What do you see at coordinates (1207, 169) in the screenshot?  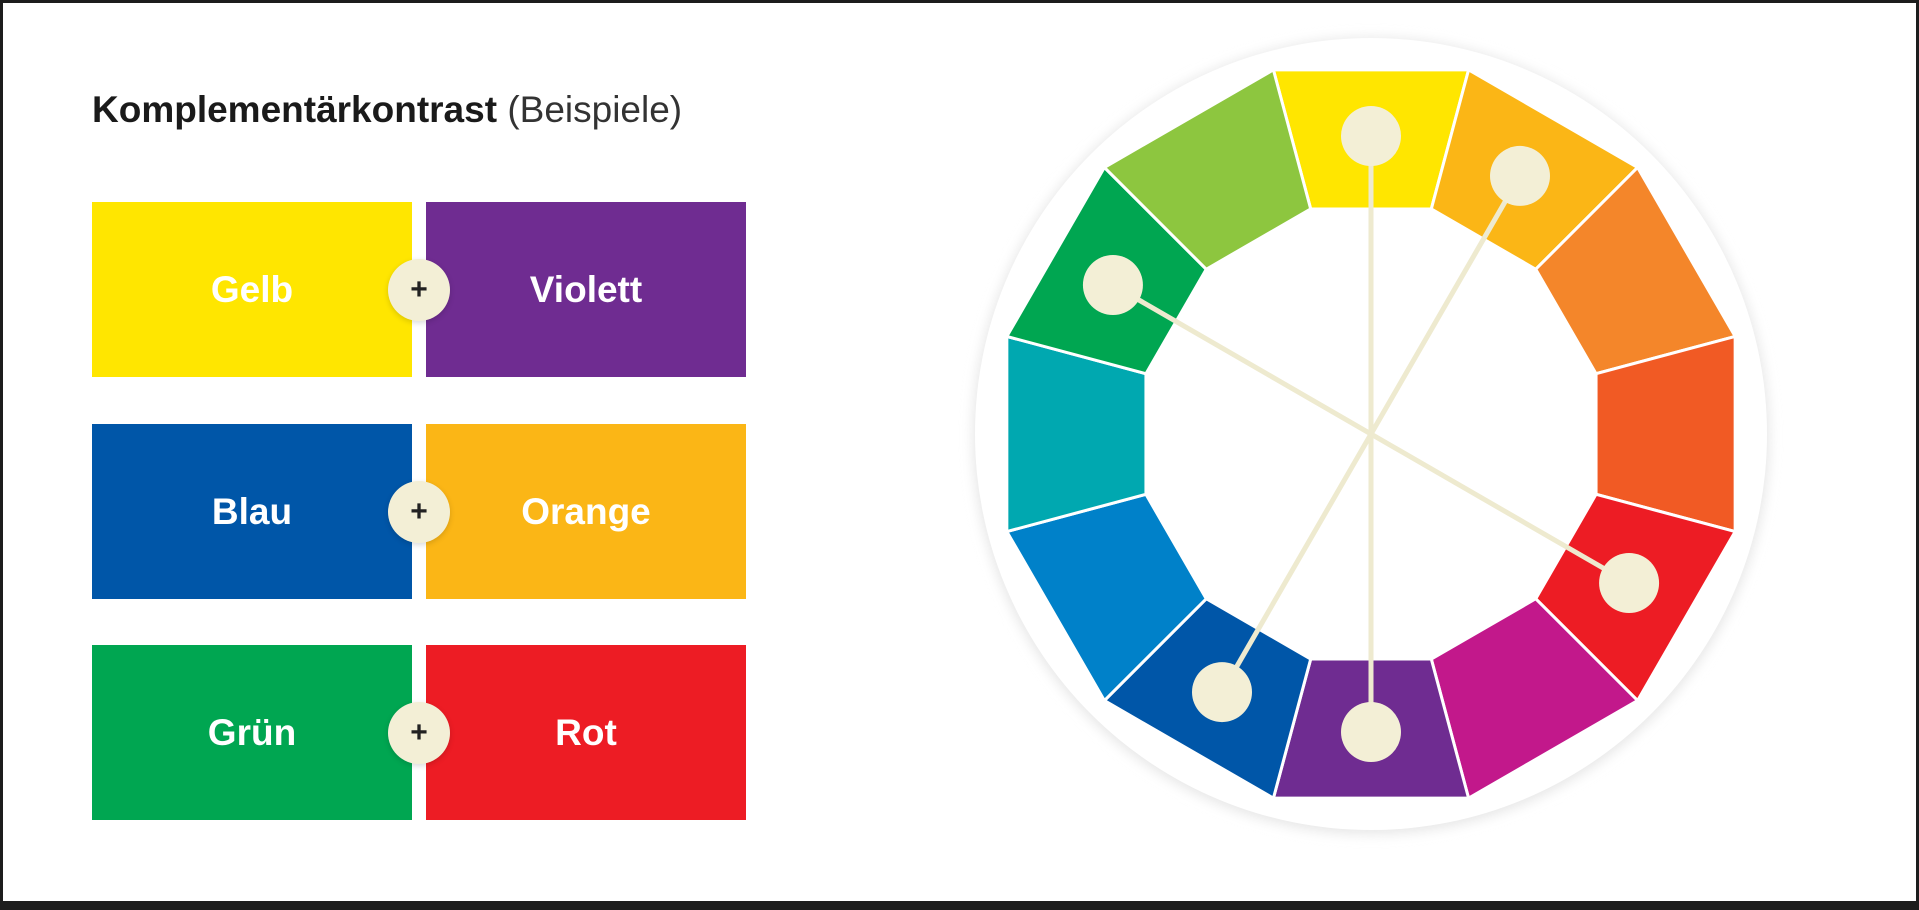 I see `wheel-segment` at bounding box center [1207, 169].